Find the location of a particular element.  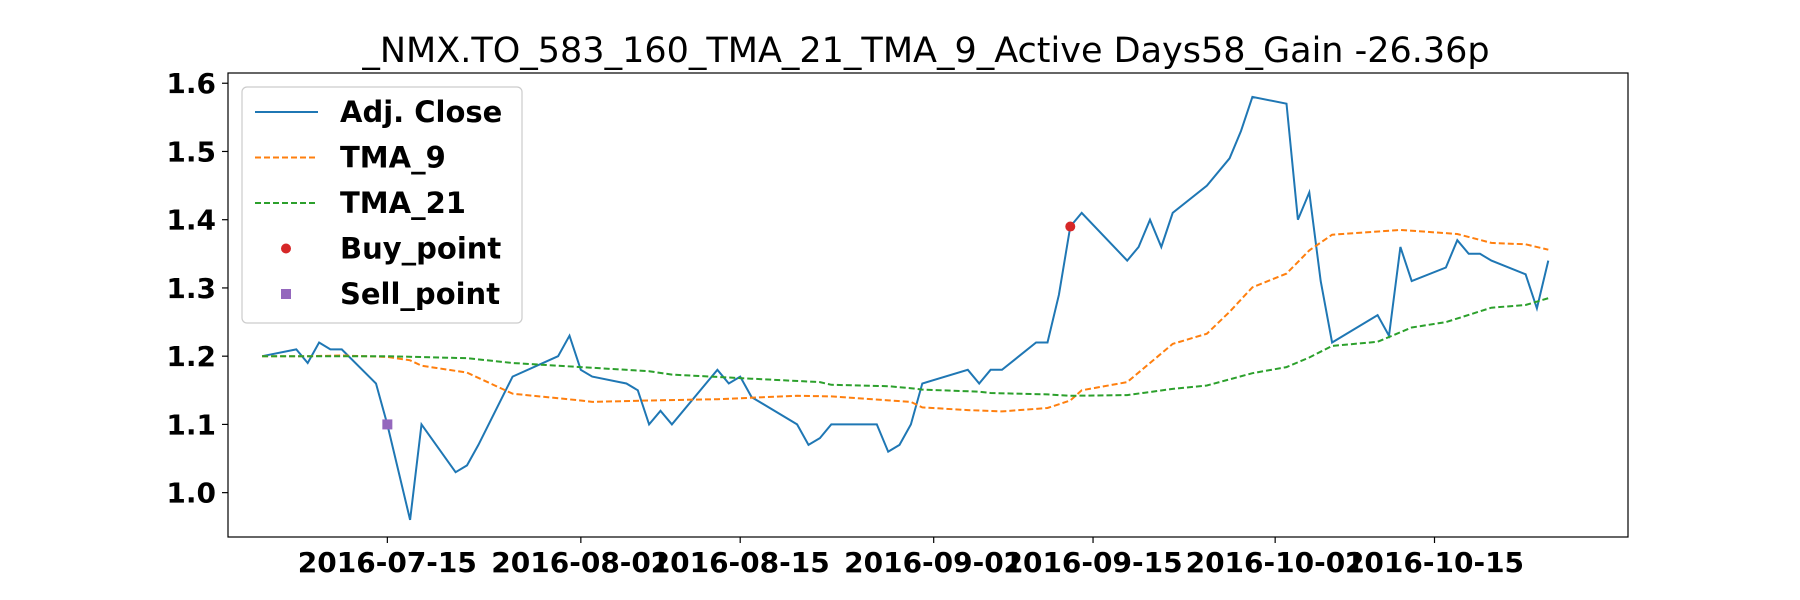

y-tick-label: 1.5 is located at coordinates (191, 151).